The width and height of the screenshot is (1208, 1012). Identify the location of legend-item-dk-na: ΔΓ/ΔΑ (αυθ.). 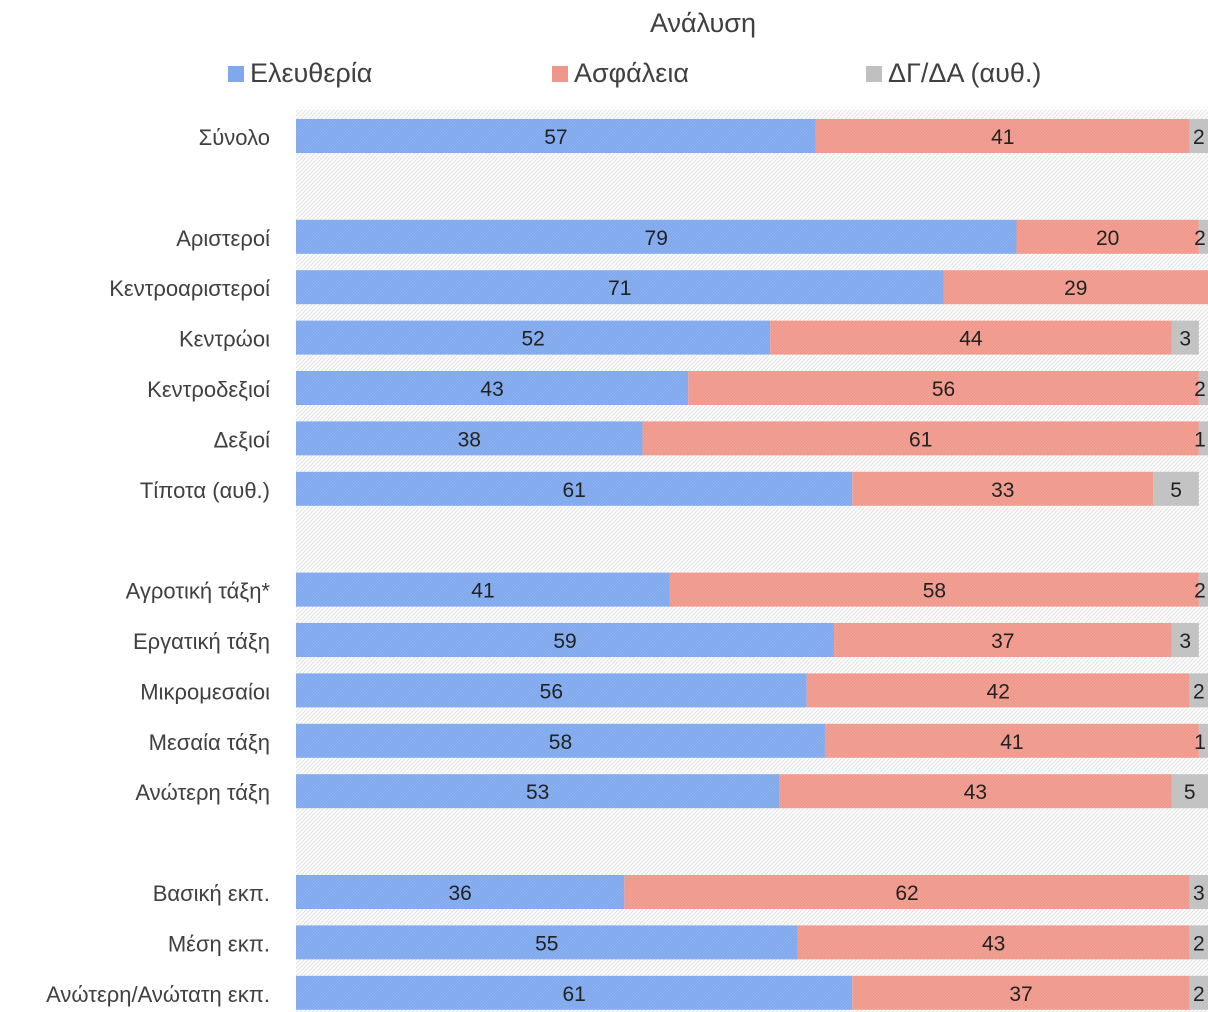
(953, 73).